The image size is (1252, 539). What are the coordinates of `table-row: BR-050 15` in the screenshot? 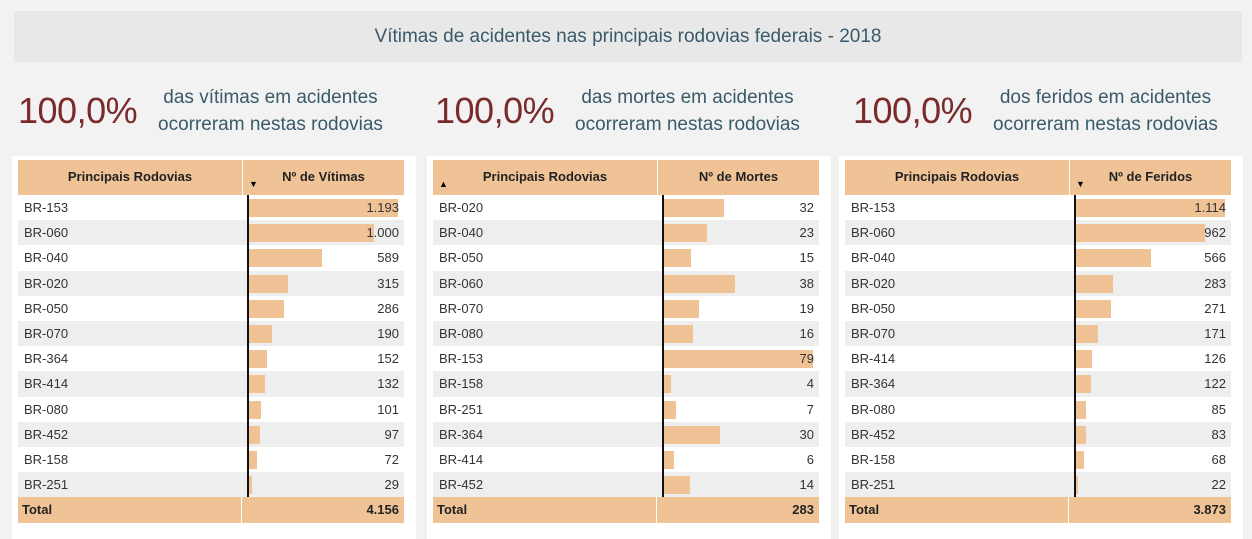 It's located at (626, 257).